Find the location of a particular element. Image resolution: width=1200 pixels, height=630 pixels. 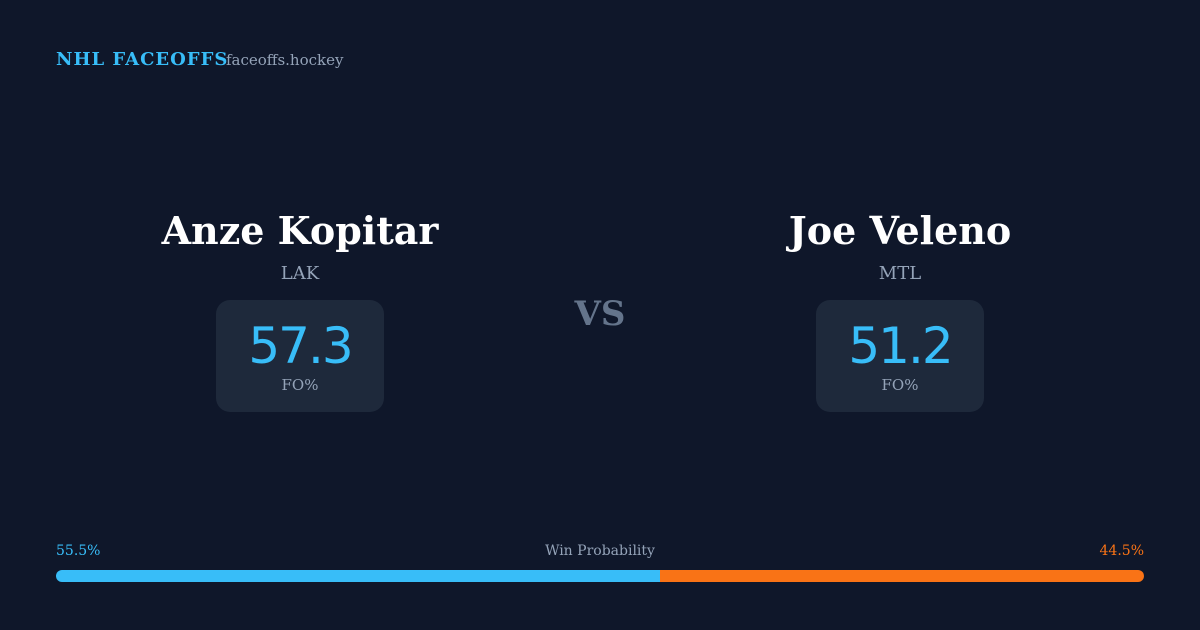

site-url: faceoffs.hockey is located at coordinates (285, 60).